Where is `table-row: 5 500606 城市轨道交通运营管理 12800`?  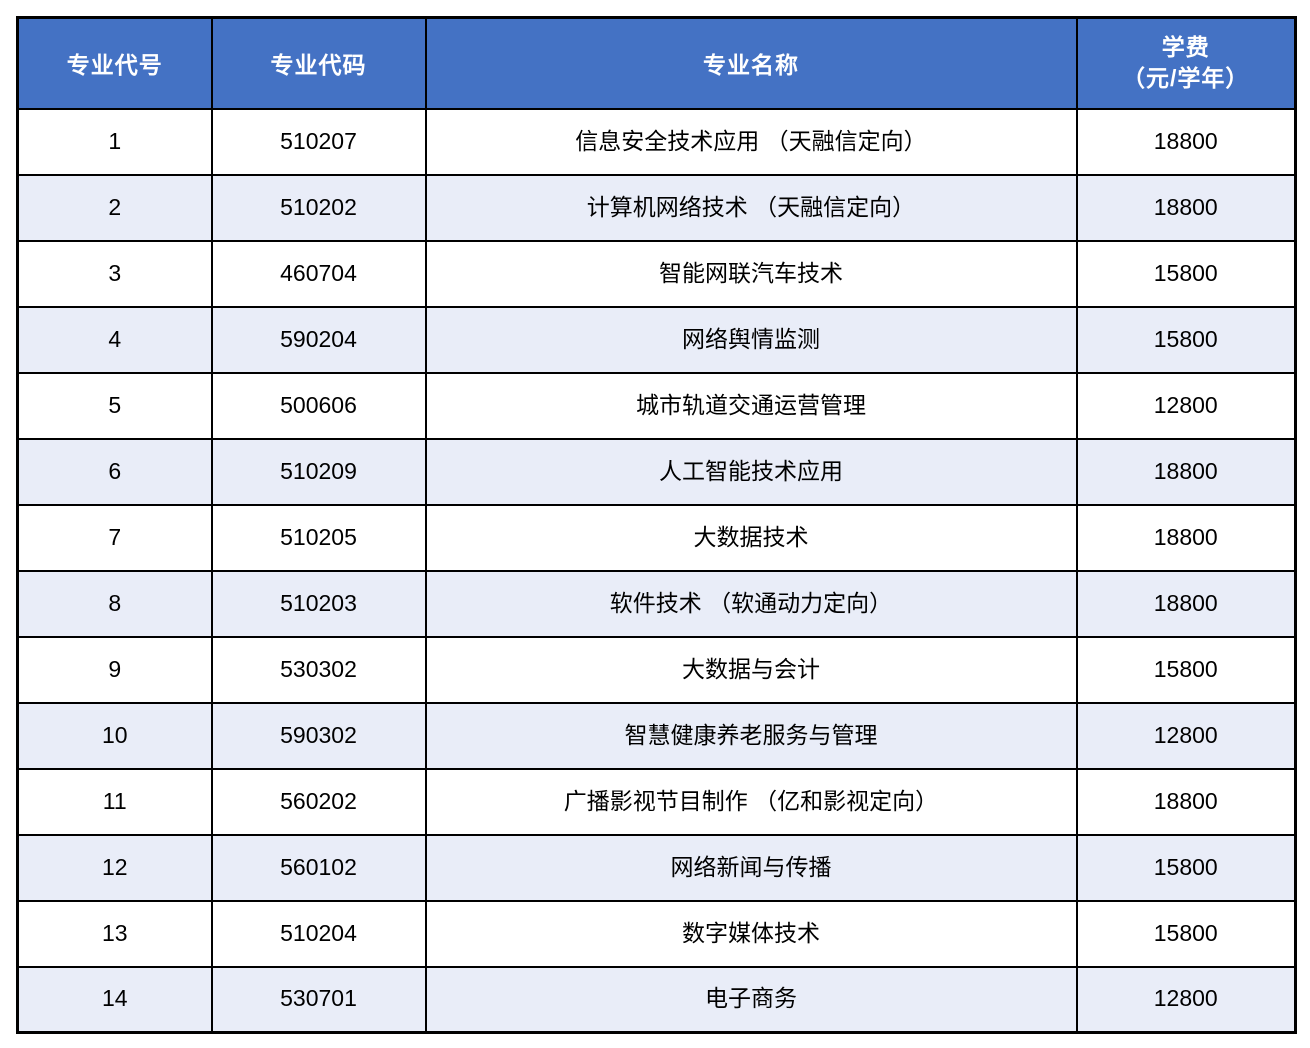 table-row: 5 500606 城市轨道交通运营管理 12800 is located at coordinates (656, 405).